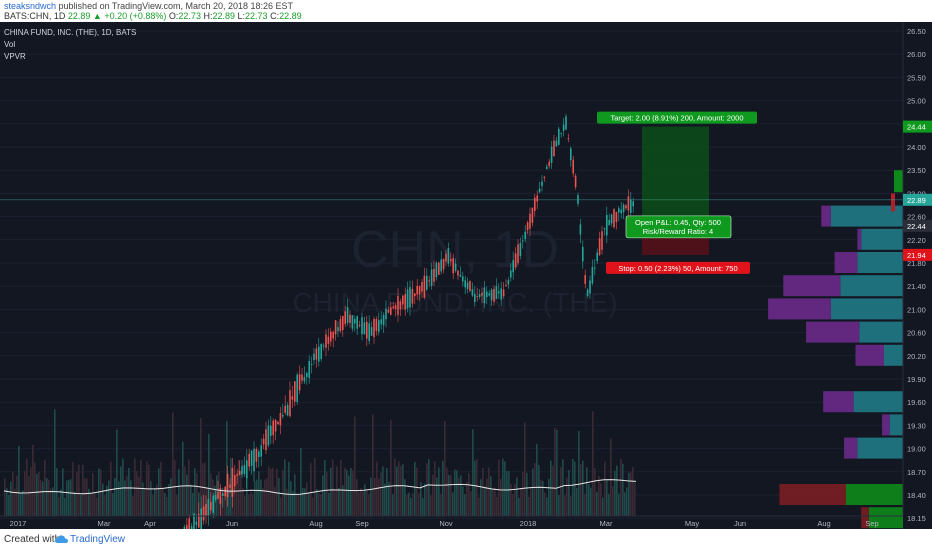 The height and width of the screenshot is (550, 932). Describe the element at coordinates (676, 118) in the screenshot. I see `target-badge: Target: 2.00 (8.91%) 200, Amount: 2000` at that location.